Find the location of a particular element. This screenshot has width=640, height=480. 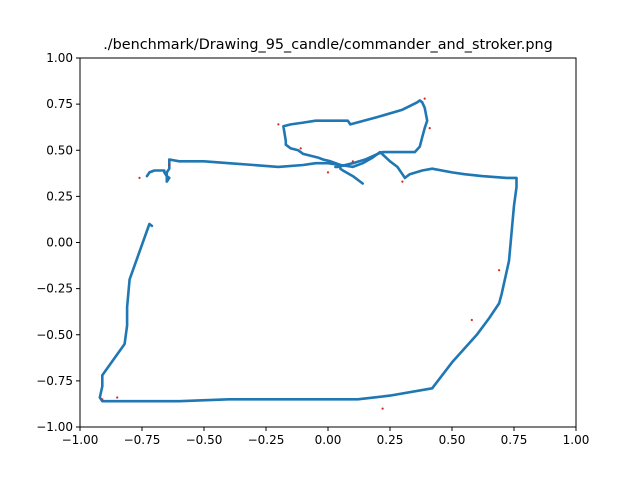

x-tick-label: −0.75 is located at coordinates (142, 440).